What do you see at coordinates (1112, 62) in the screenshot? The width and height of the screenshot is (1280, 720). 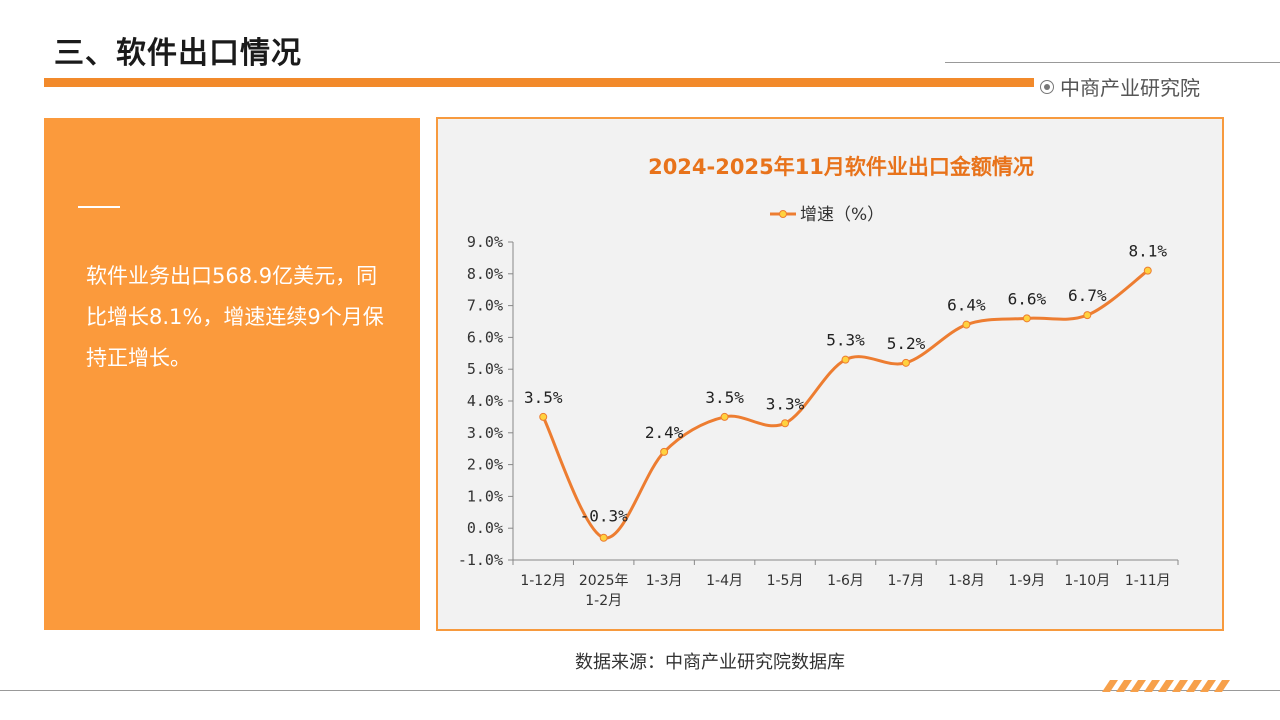 I see `title-divider-line` at bounding box center [1112, 62].